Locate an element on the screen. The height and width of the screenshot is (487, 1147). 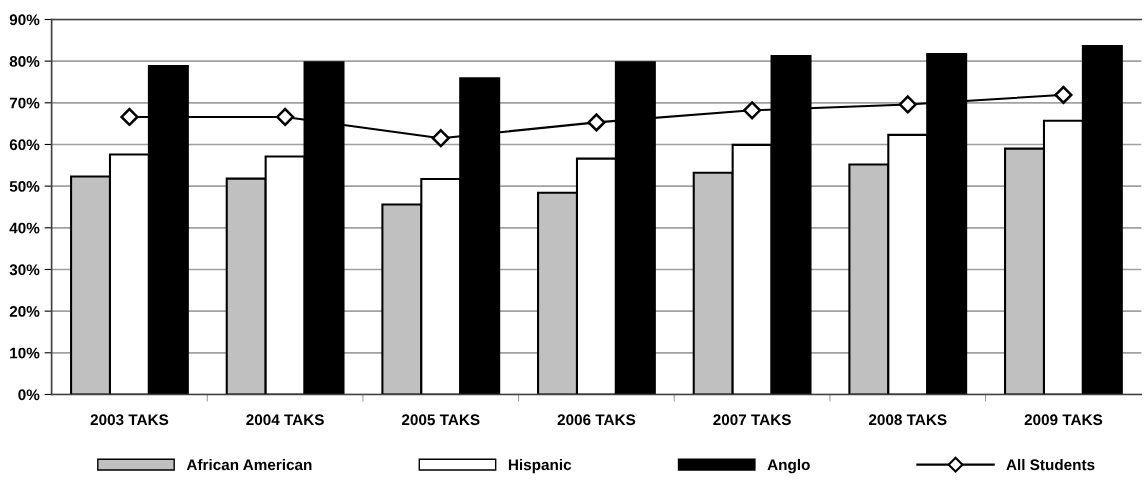
y-tick-label: 70% is located at coordinates (24, 103).